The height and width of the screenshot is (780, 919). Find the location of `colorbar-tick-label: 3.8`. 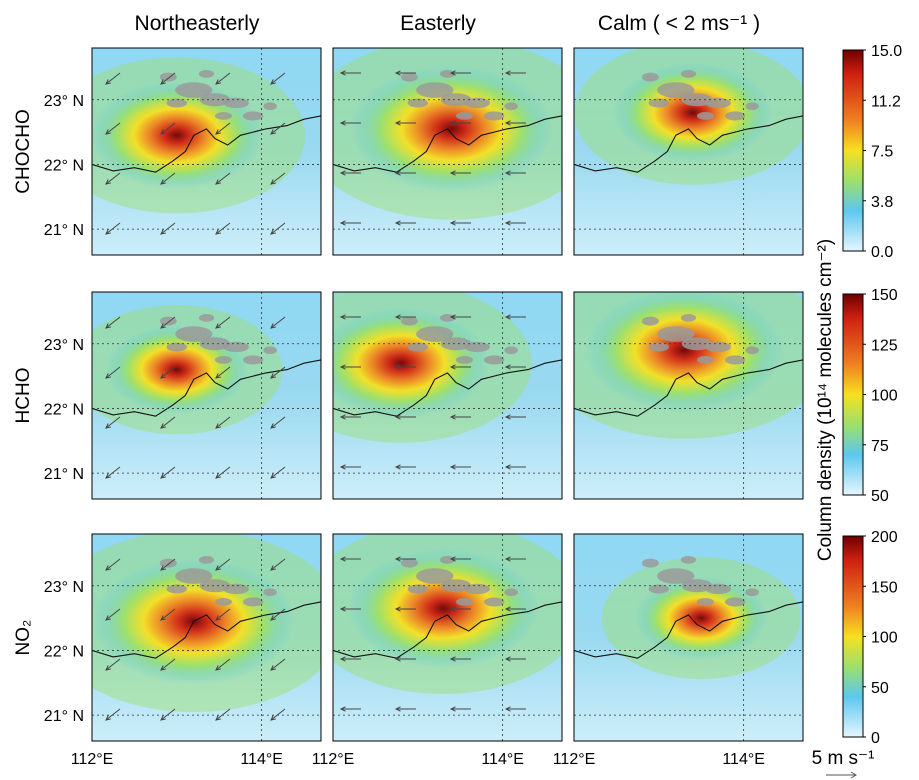

colorbar-tick-label: 3.8 is located at coordinates (882, 202).